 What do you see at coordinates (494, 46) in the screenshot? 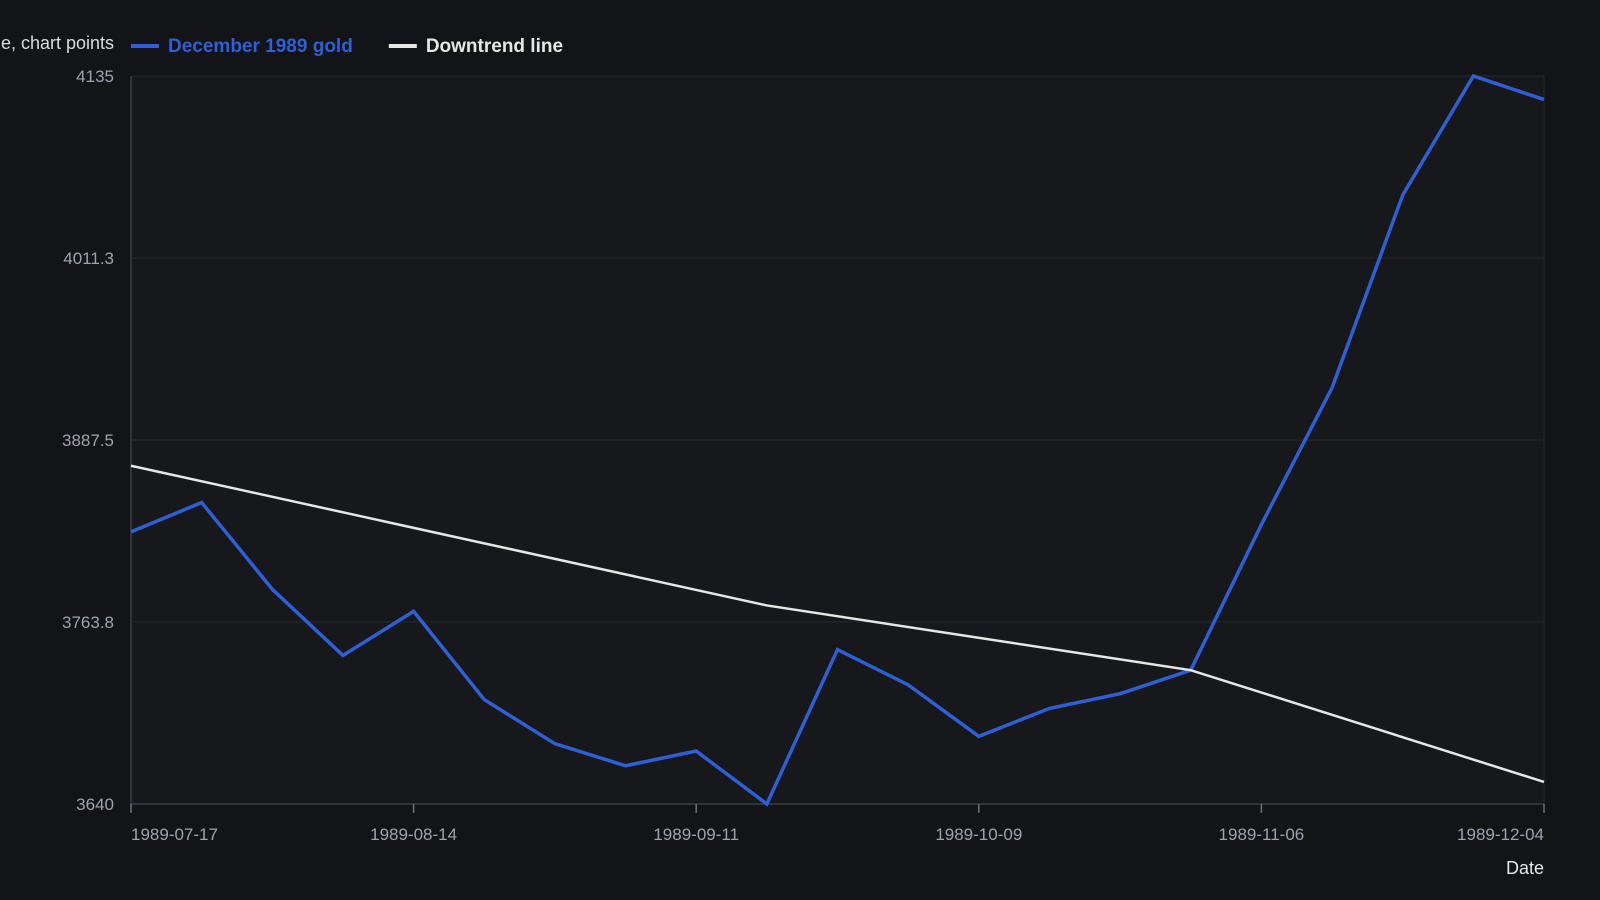
I see `legend-label-downtrend-line: Downtrend line` at bounding box center [494, 46].